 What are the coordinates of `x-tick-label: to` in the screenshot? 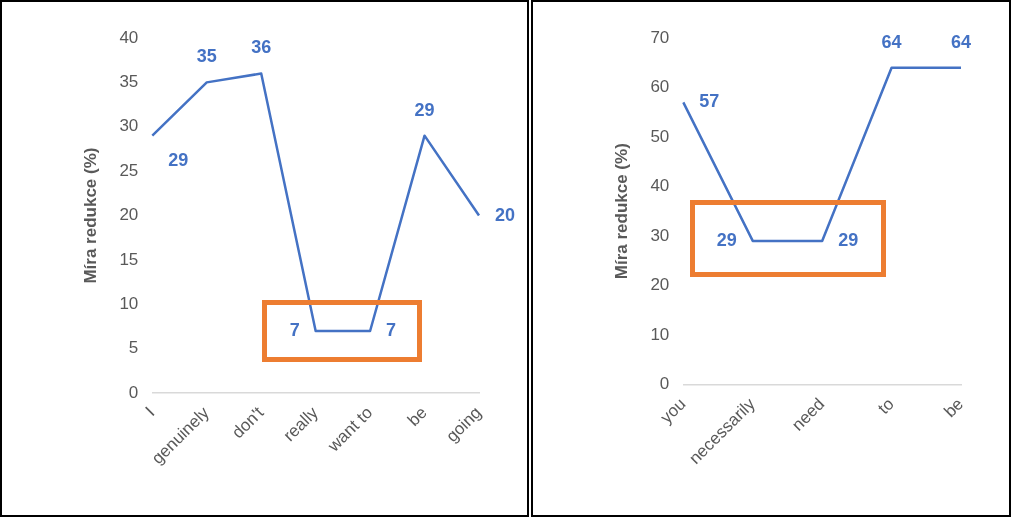 It's located at (886, 406).